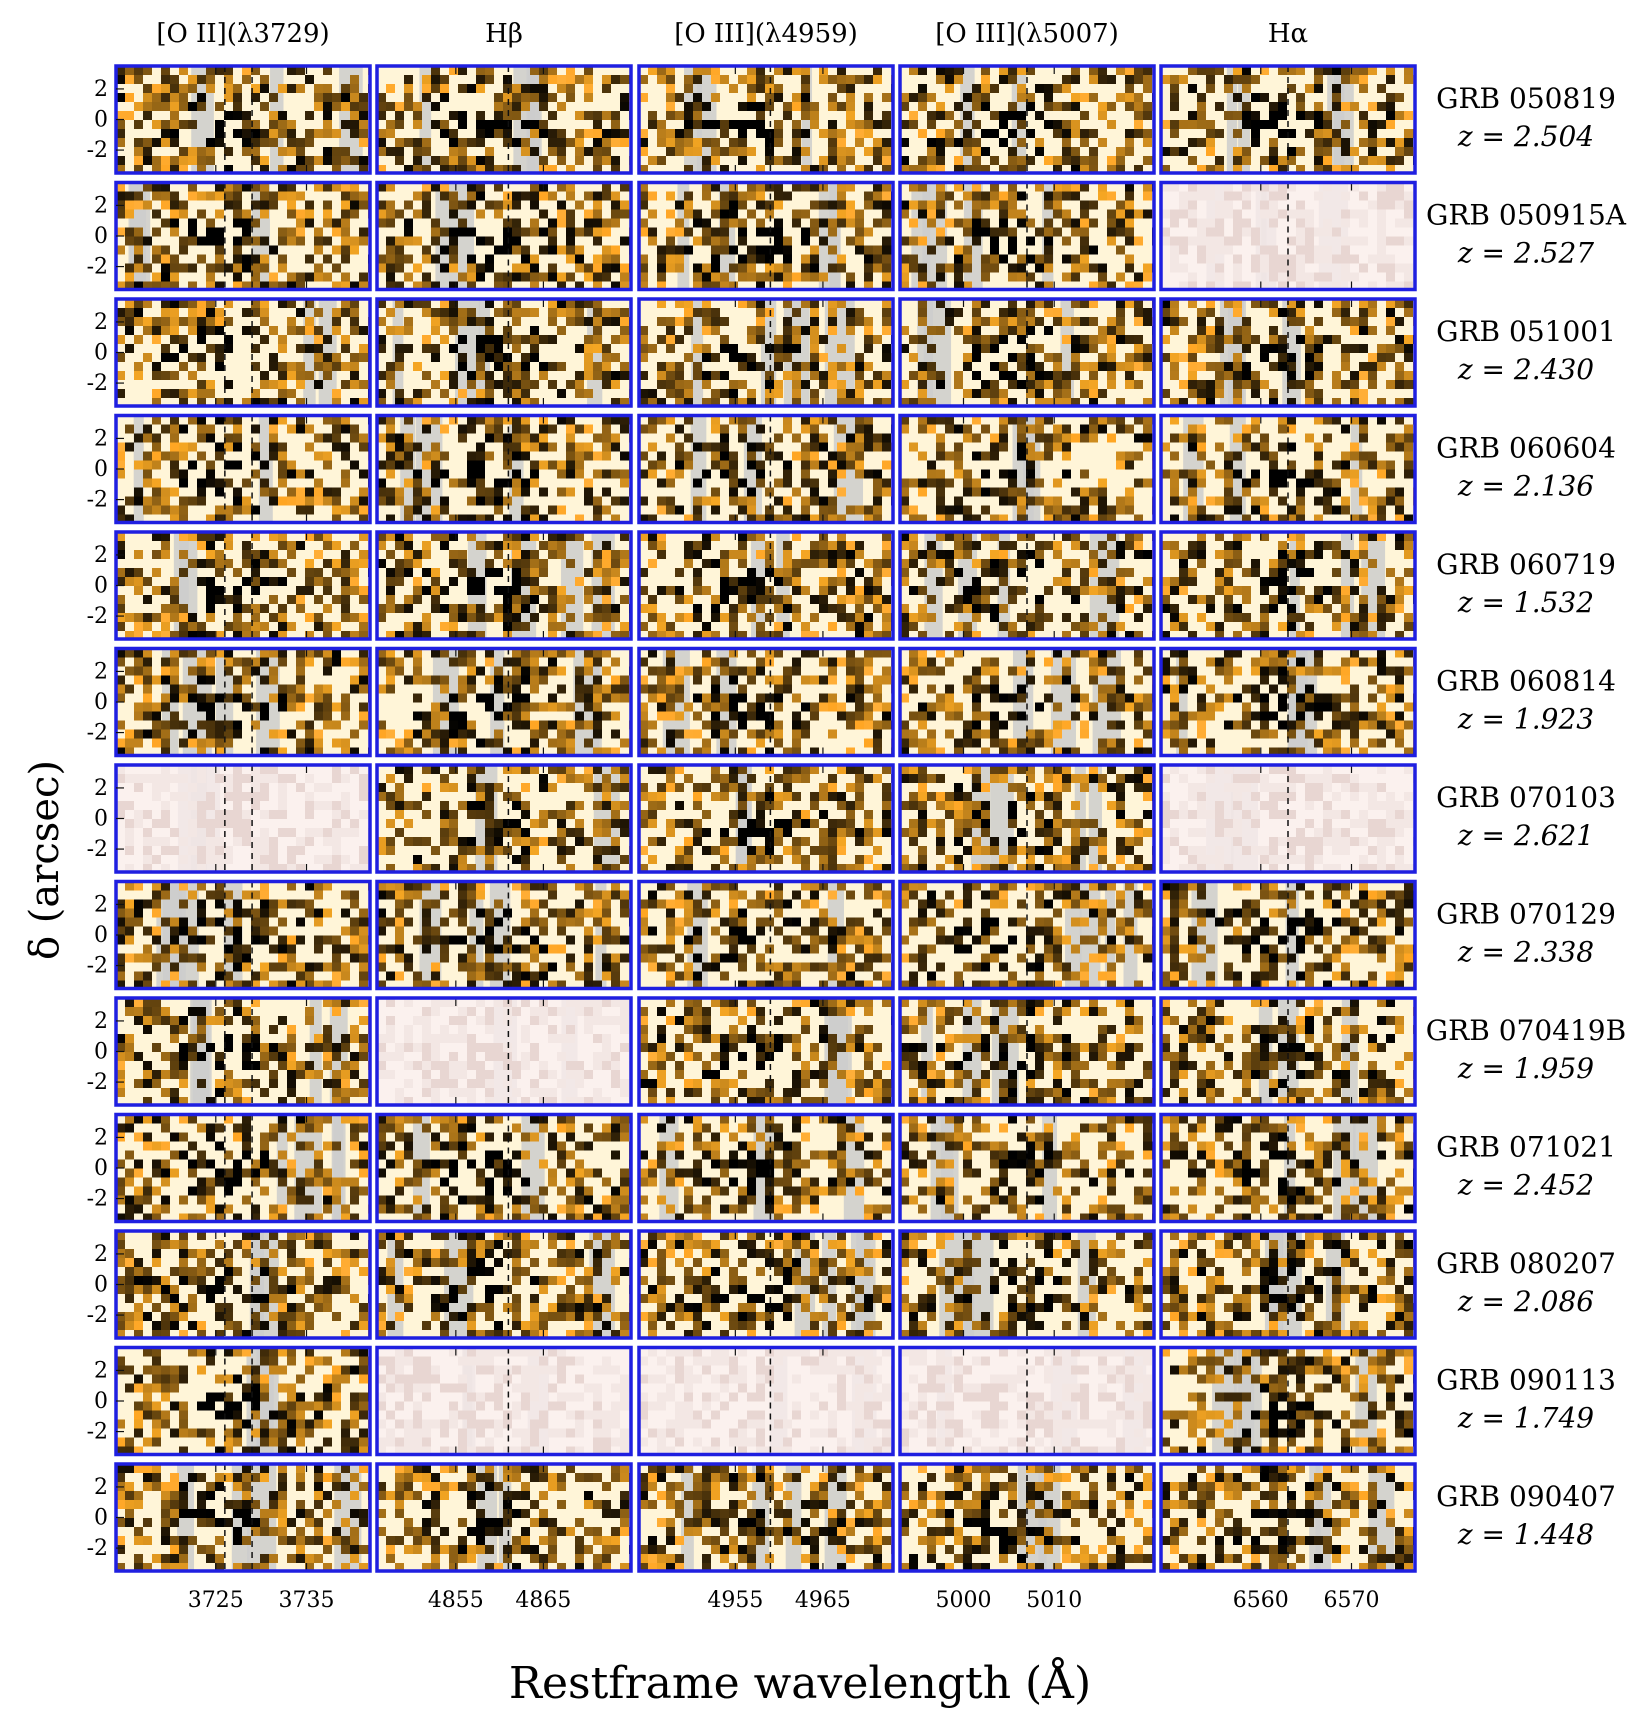 This screenshot has height=1722, width=1644. What do you see at coordinates (964, 1600) in the screenshot?
I see `x-tick-label: 5000` at bounding box center [964, 1600].